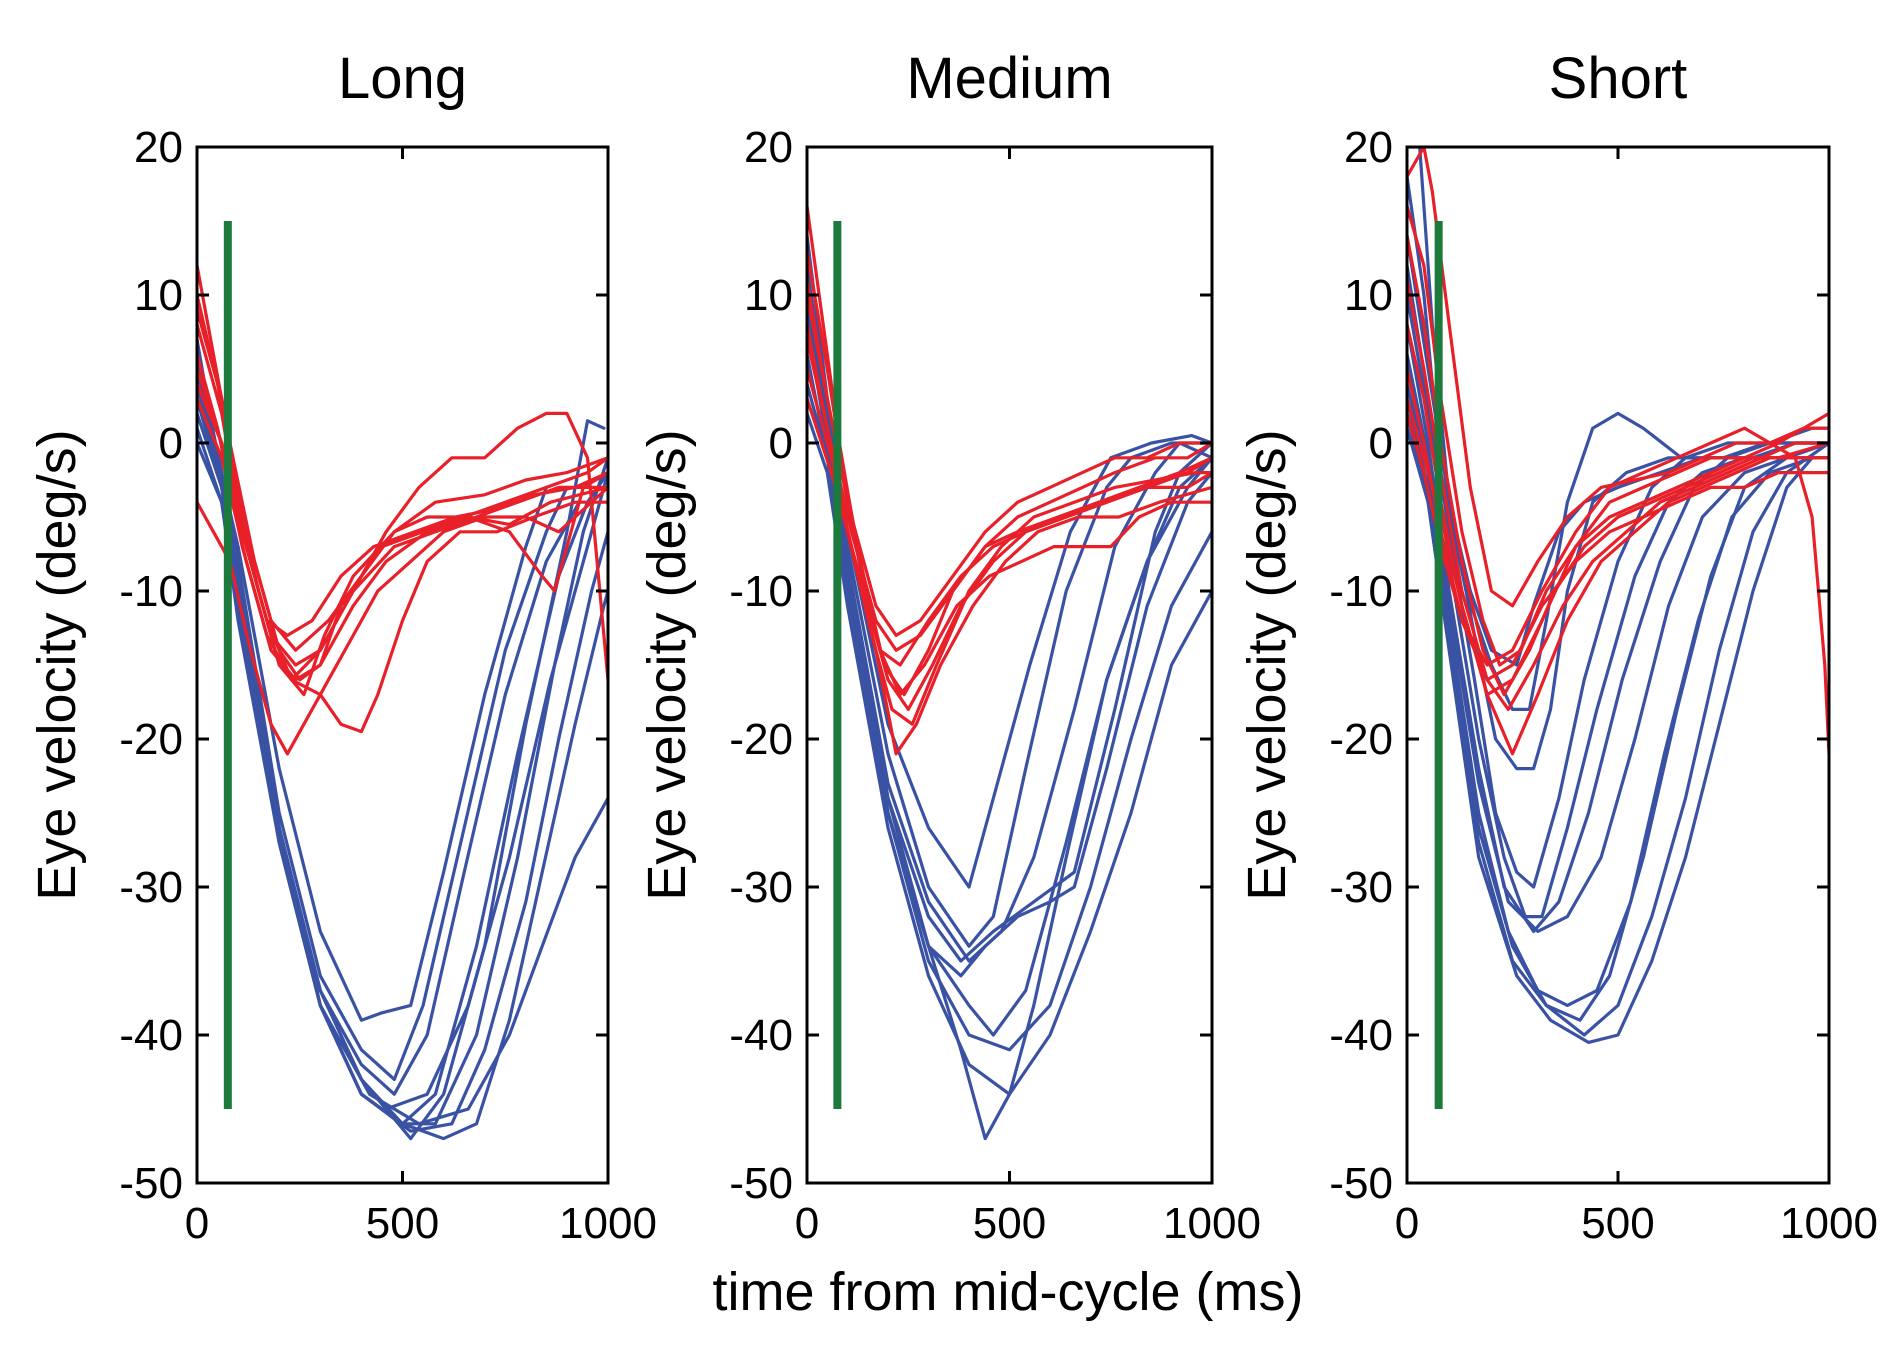  What do you see at coordinates (1618, 78) in the screenshot?
I see `panel-title: Short` at bounding box center [1618, 78].